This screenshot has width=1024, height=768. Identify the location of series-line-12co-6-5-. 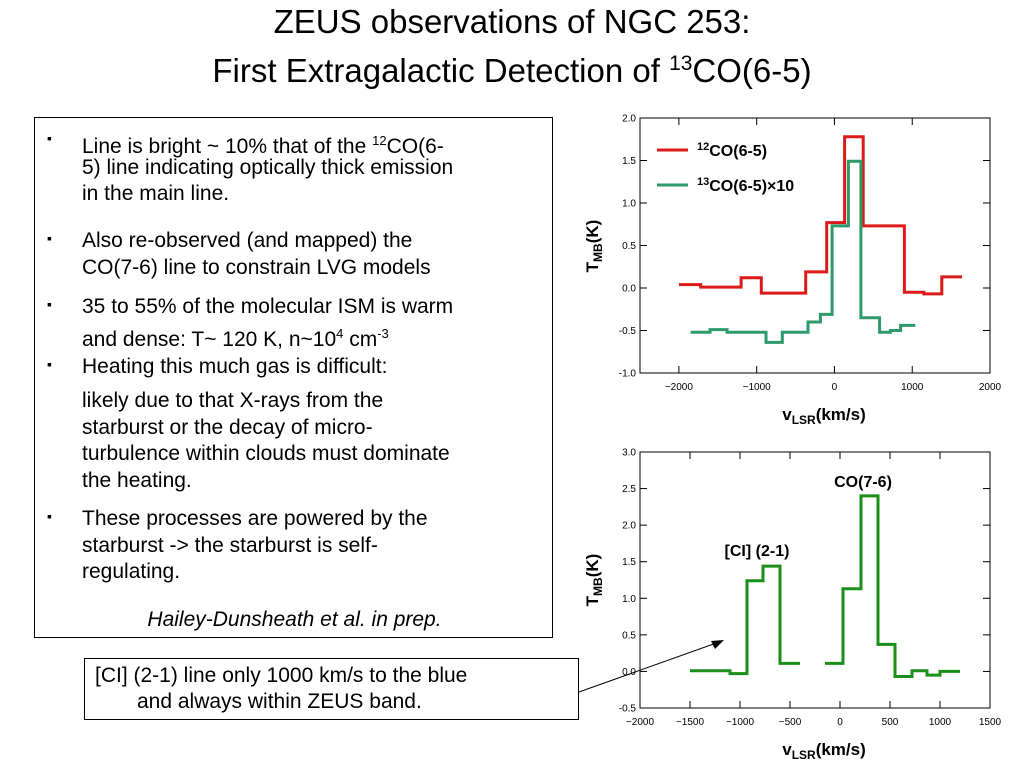
(820, 215).